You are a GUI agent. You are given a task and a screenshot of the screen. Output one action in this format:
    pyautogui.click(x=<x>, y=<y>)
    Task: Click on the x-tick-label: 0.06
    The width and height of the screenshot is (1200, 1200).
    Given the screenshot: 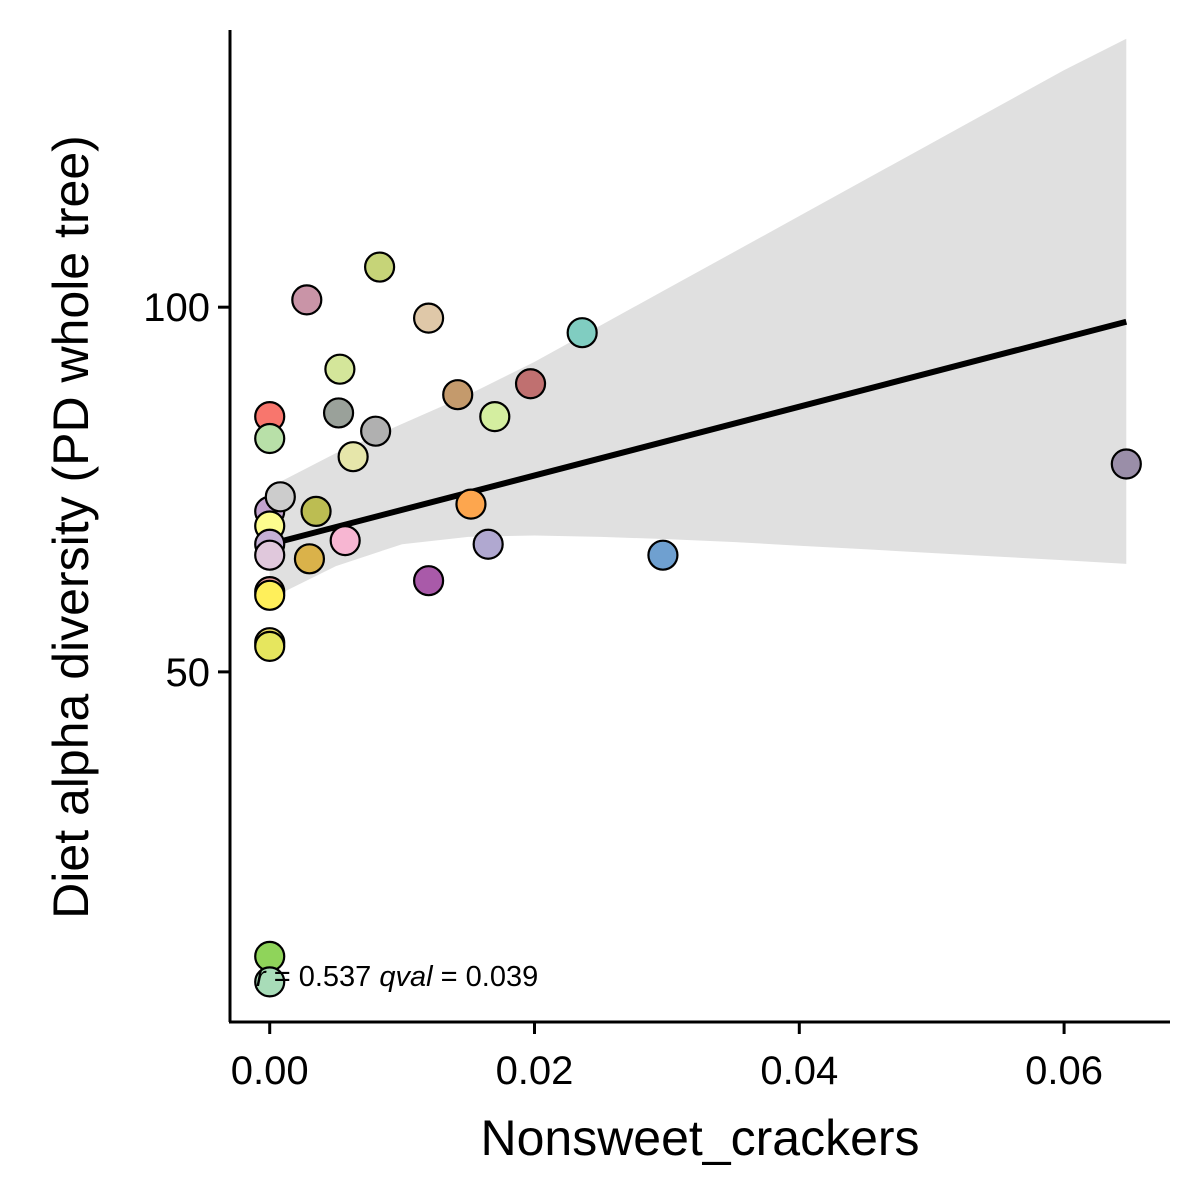 What is the action you would take?
    pyautogui.click(x=1064, y=1071)
    